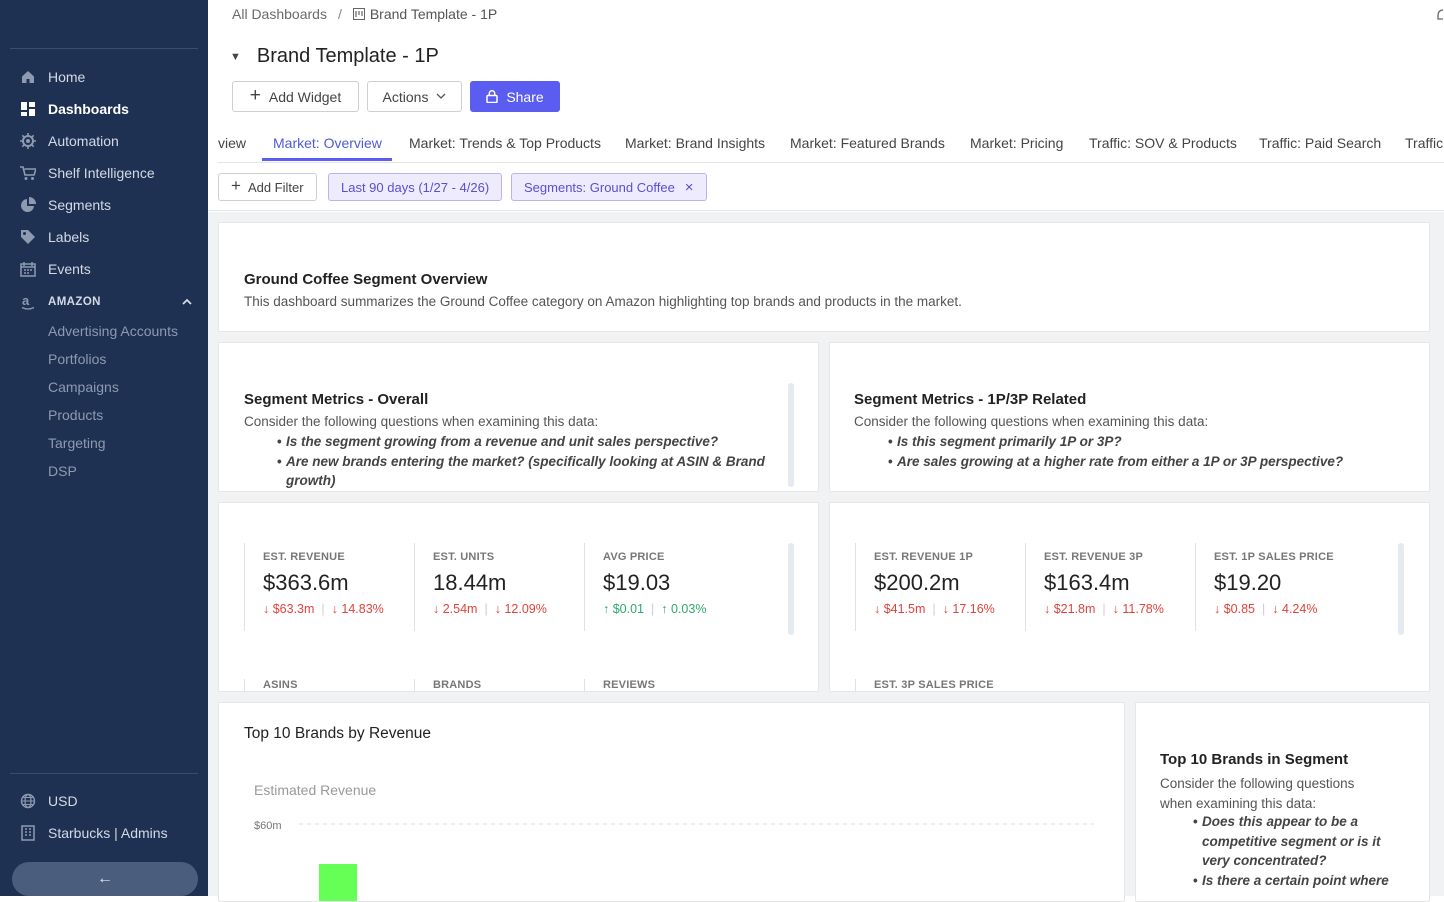 The height and width of the screenshot is (902, 1444). I want to click on date-range-label: Last 90 days (1/27 - 4/26), so click(415, 187).